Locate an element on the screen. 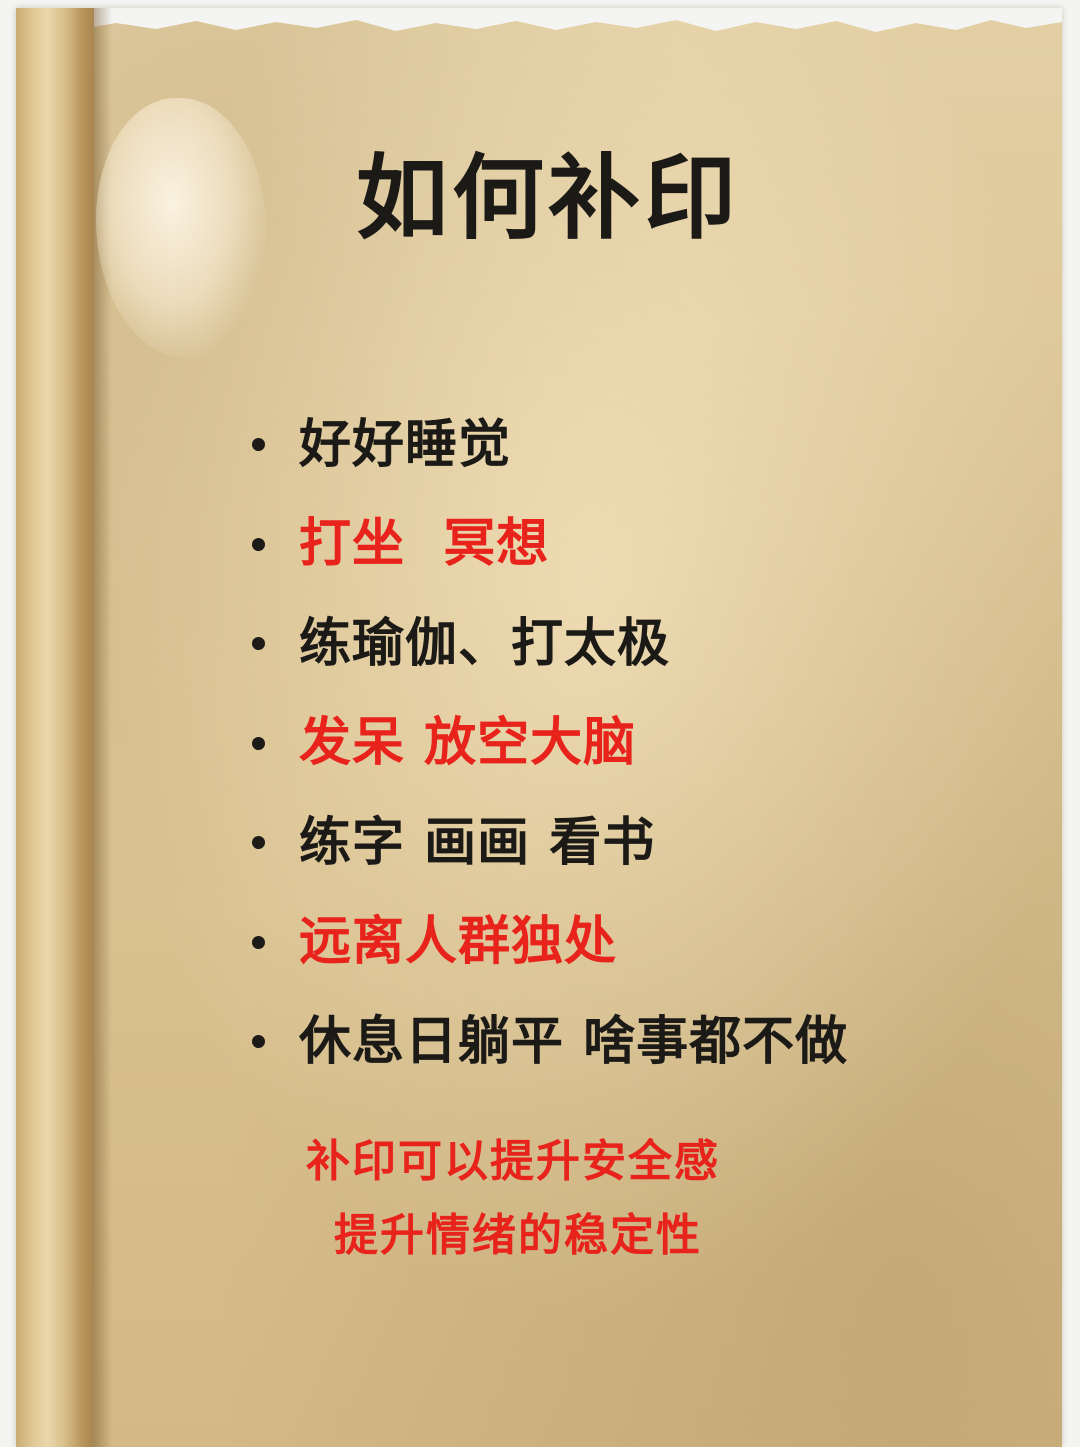 This screenshot has height=1447, width=1080. list-item: 好好睡觉 is located at coordinates (550, 445).